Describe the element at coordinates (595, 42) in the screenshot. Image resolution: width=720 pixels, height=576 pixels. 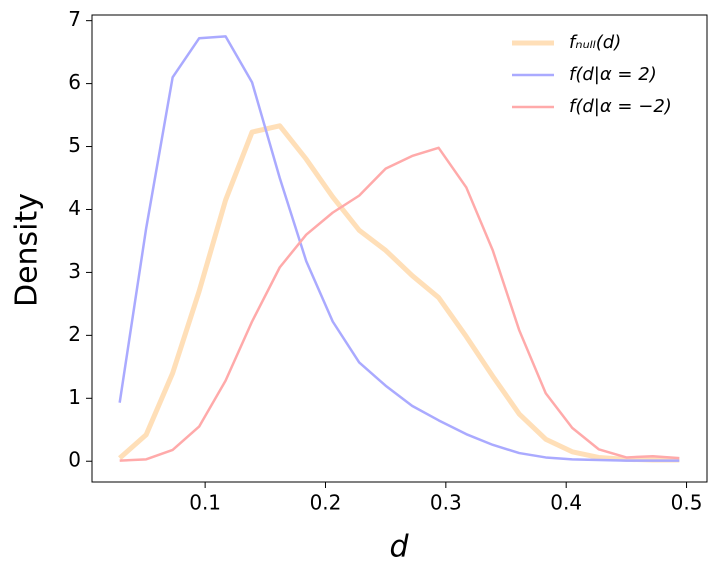
I see `legend-label: fₙᵤₗₗ(d)` at that location.